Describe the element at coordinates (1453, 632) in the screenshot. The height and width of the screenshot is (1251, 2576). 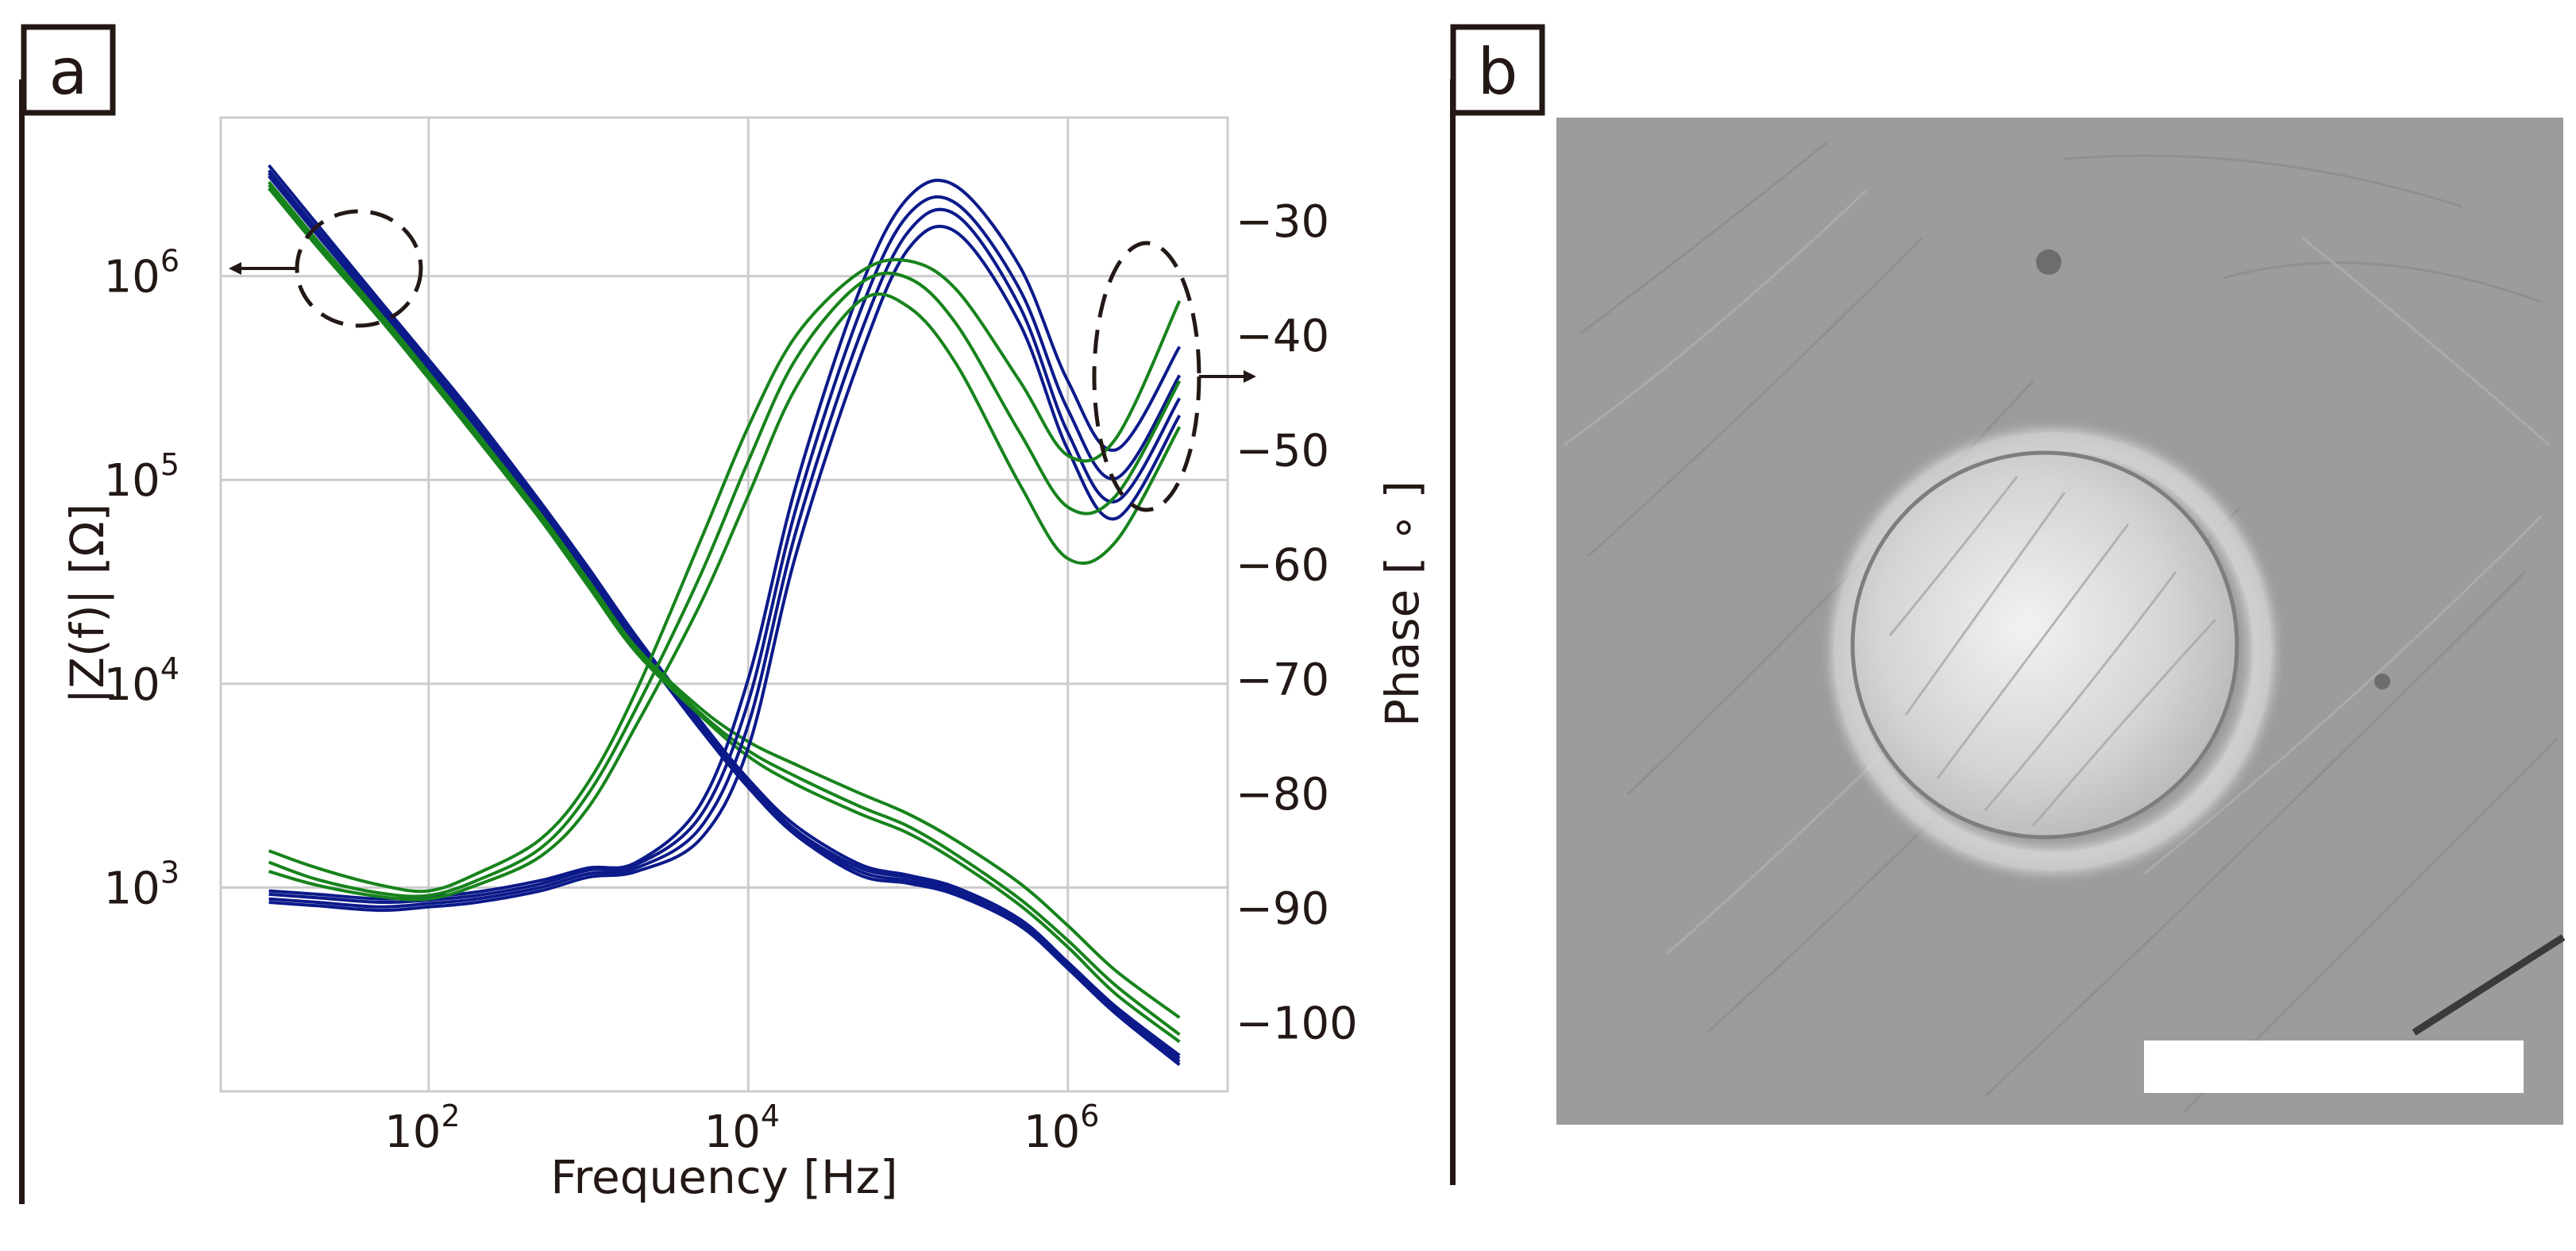
I see `panel-b-rule` at that location.